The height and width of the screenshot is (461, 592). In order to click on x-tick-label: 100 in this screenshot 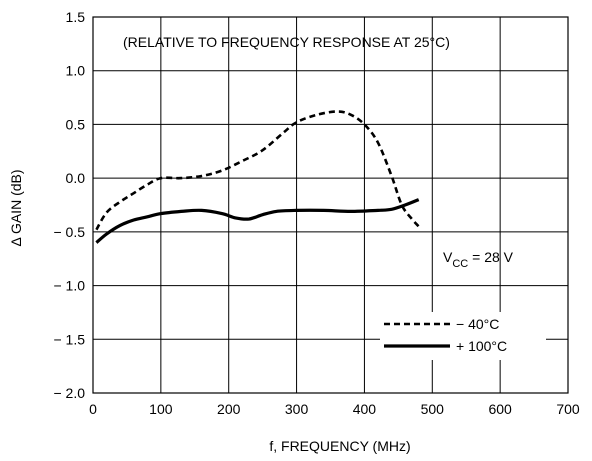, I will do `click(161, 409)`.